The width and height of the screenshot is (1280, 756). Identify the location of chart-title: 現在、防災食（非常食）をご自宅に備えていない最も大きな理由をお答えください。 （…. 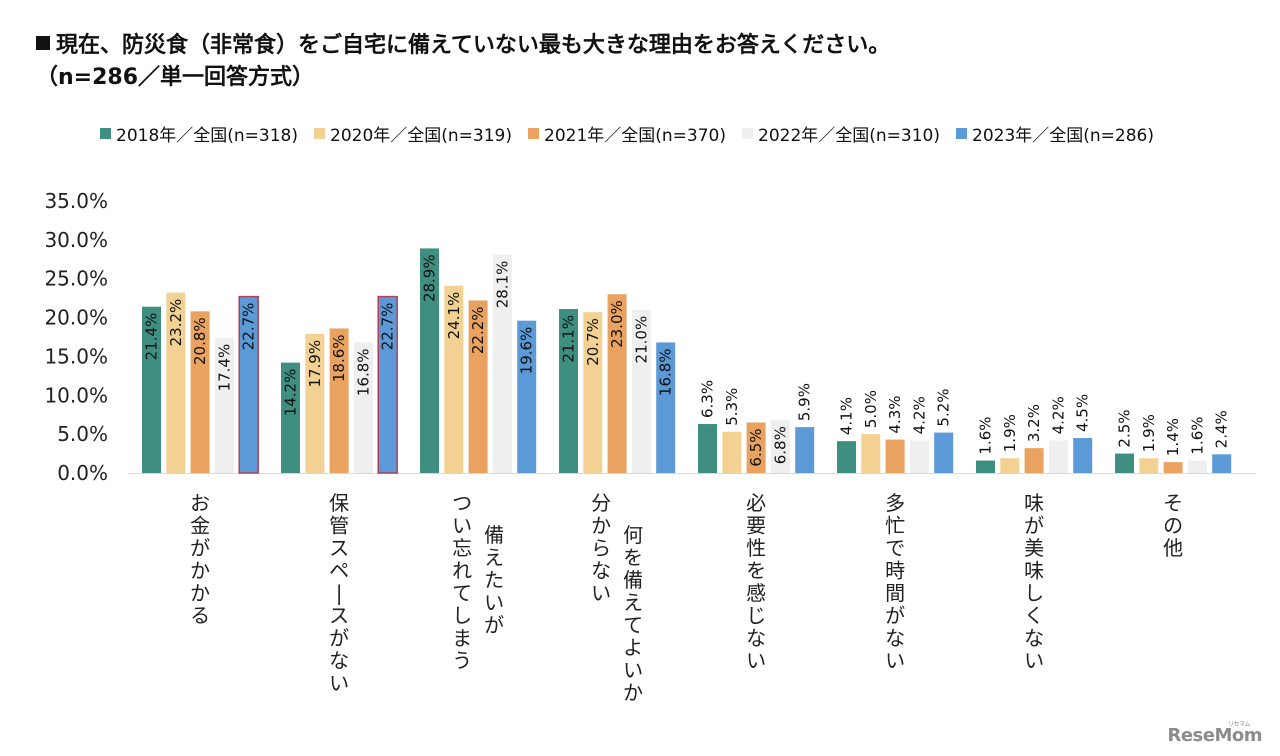
(463, 62).